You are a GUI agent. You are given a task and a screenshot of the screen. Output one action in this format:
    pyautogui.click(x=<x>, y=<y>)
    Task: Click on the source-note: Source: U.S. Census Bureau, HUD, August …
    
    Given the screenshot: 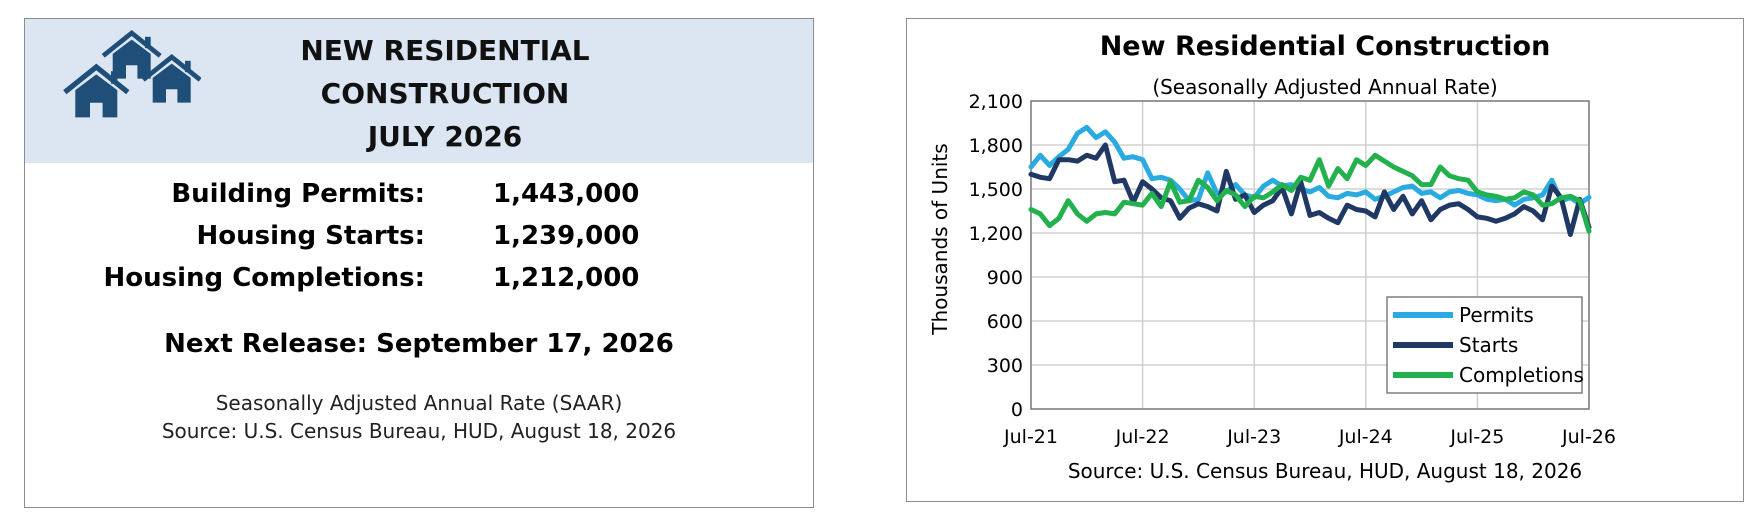 What is the action you would take?
    pyautogui.click(x=419, y=431)
    